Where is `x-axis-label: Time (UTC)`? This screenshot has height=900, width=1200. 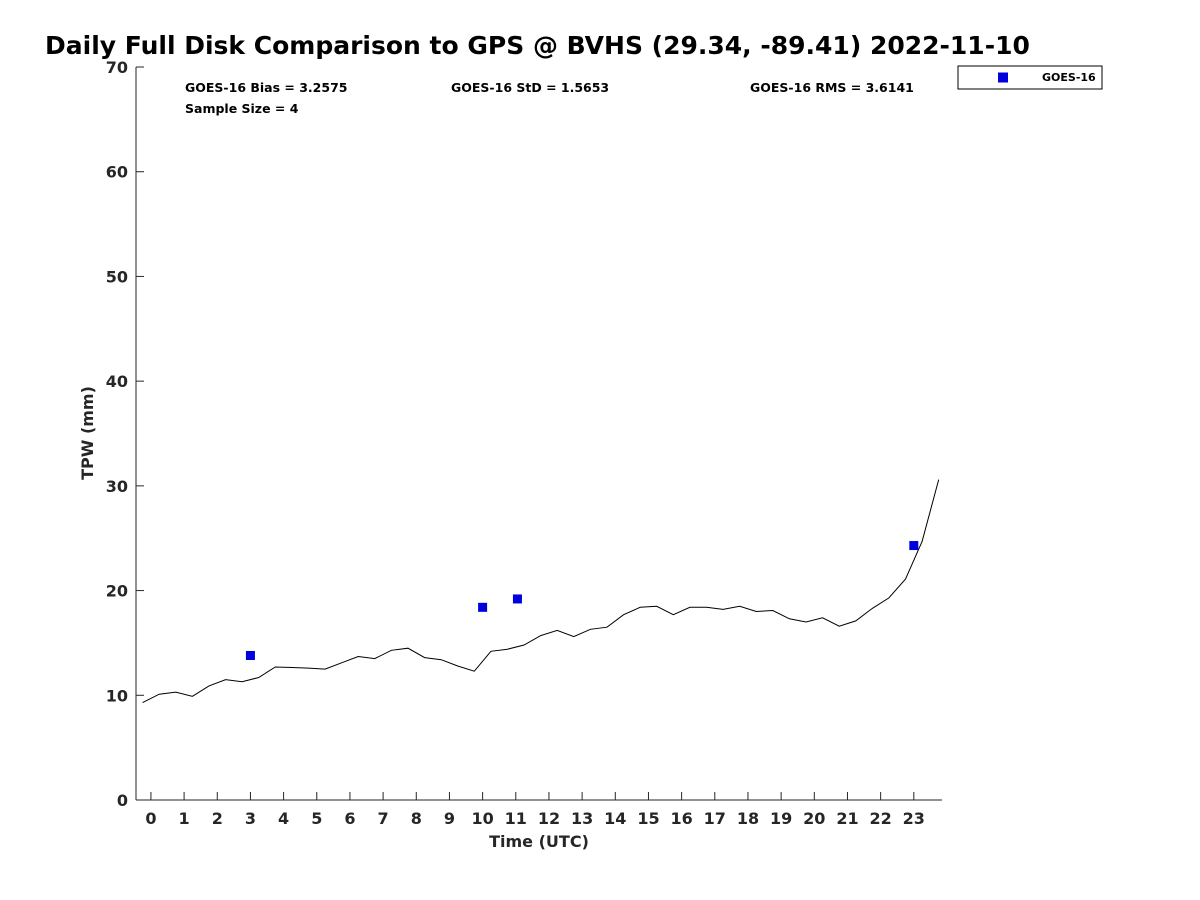 x-axis-label: Time (UTC) is located at coordinates (539, 841).